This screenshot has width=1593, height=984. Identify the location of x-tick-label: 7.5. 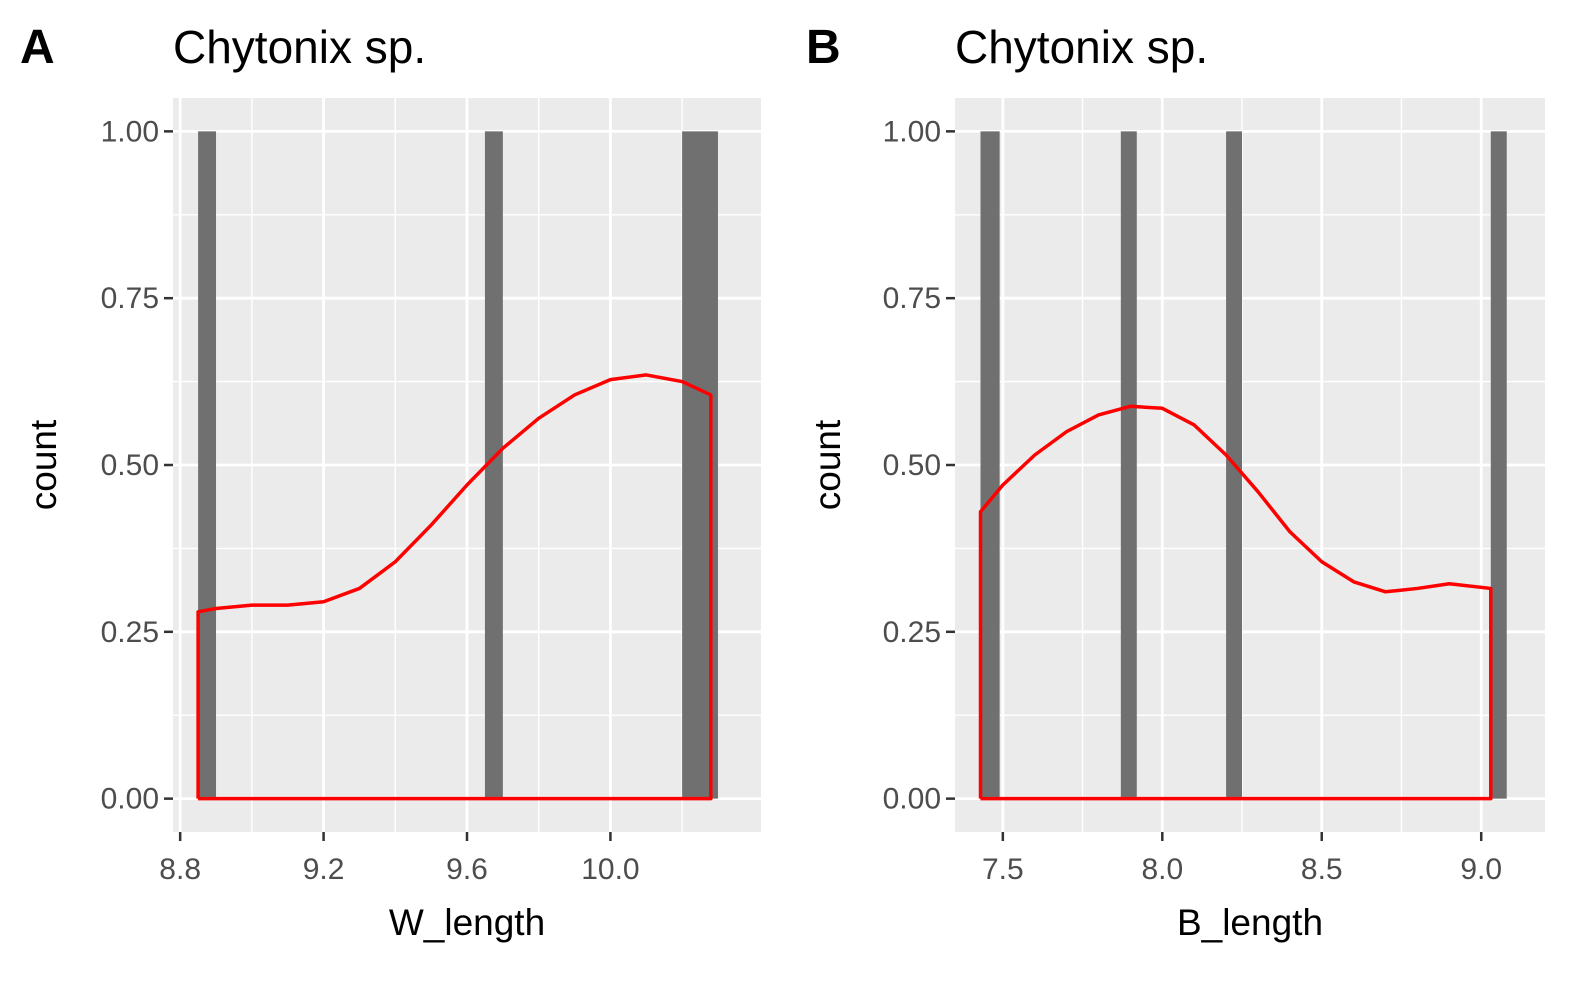
(1003, 869).